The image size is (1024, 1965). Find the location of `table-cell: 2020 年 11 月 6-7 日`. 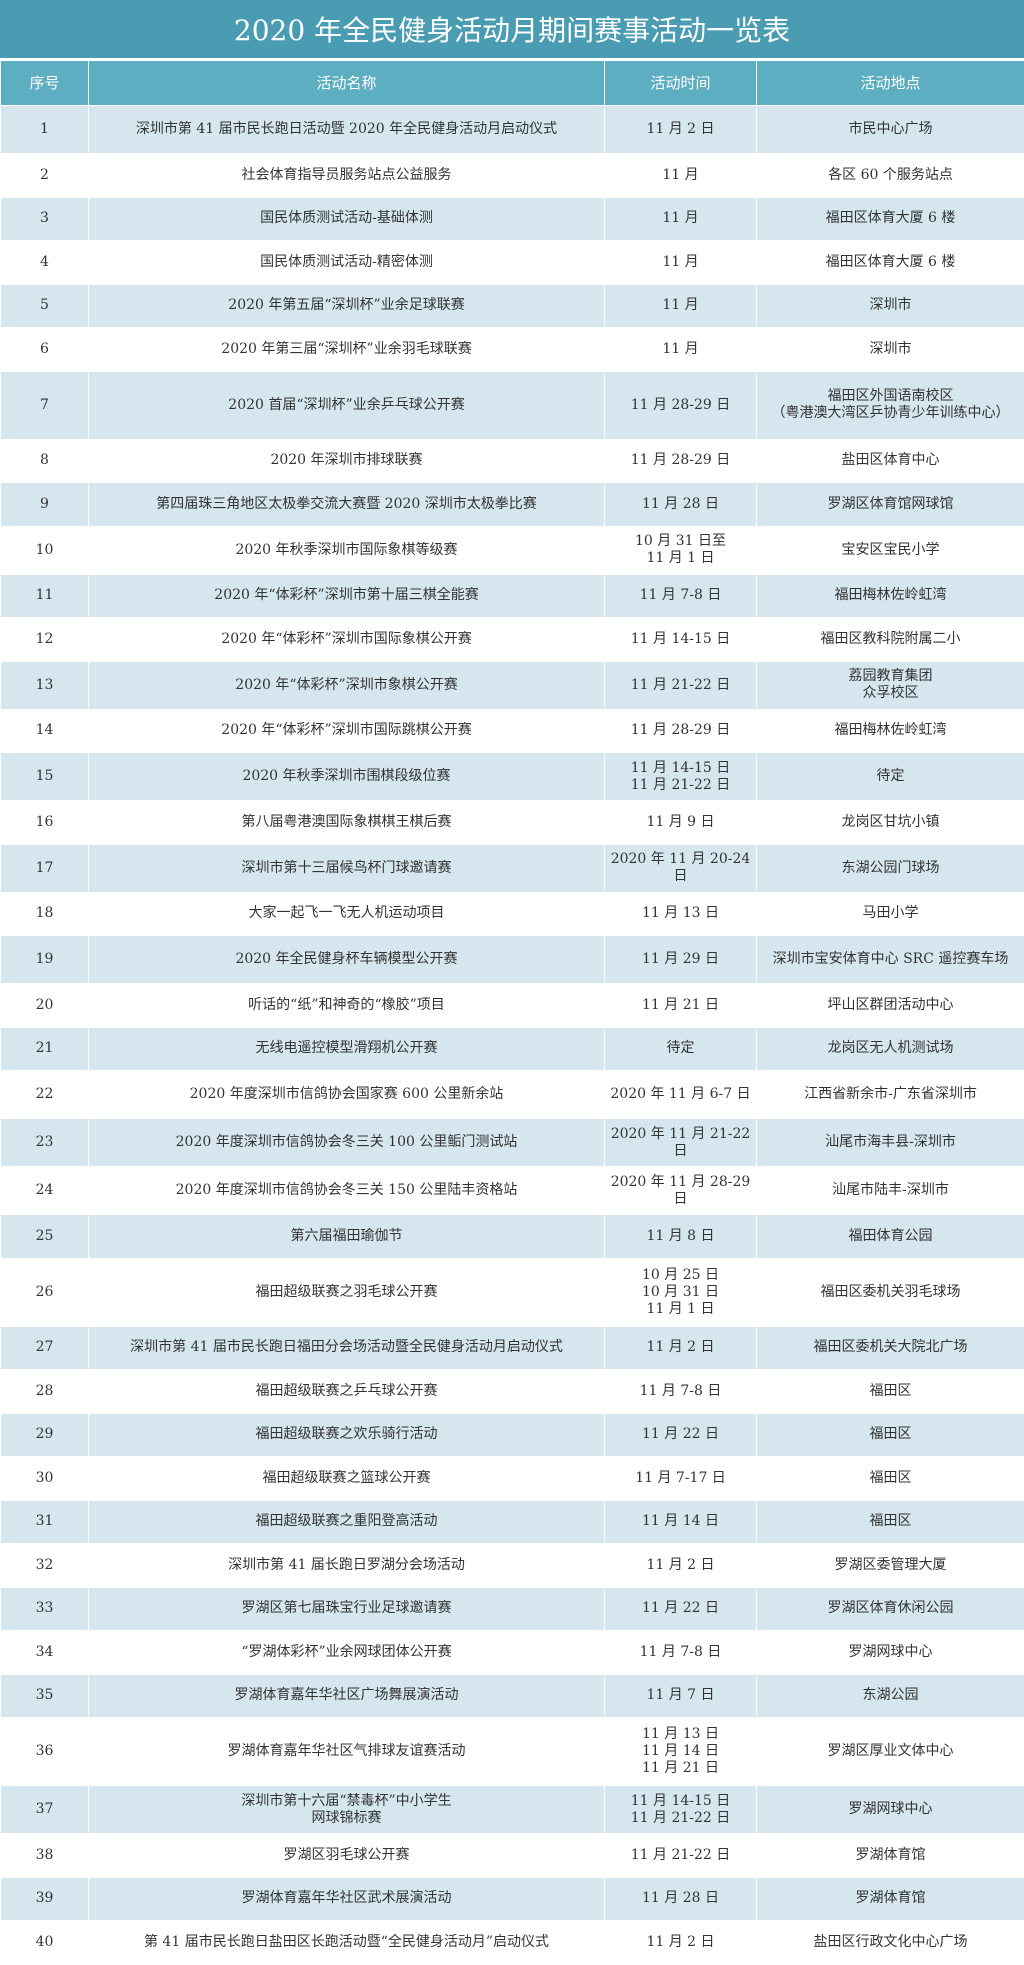

table-cell: 2020 年 11 月 6-7 日 is located at coordinates (681, 1095).